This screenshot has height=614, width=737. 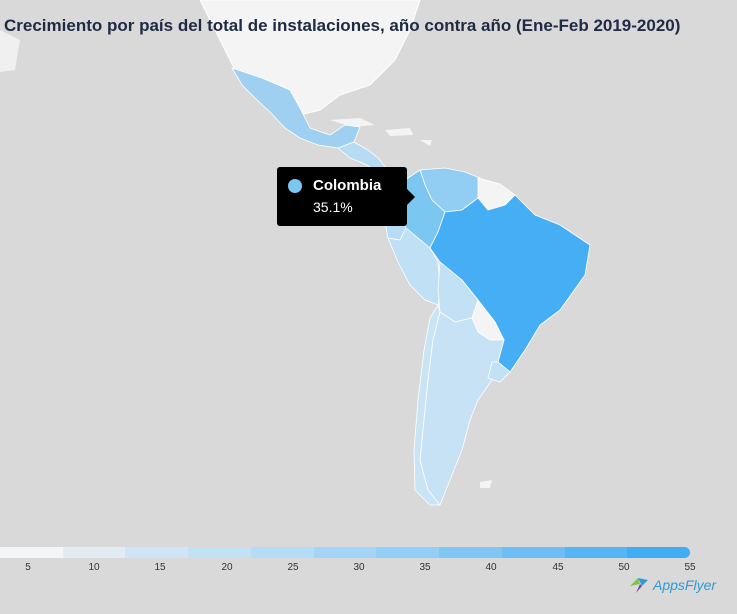 What do you see at coordinates (10, 51) in the screenshot?
I see `top-left-landmass` at bounding box center [10, 51].